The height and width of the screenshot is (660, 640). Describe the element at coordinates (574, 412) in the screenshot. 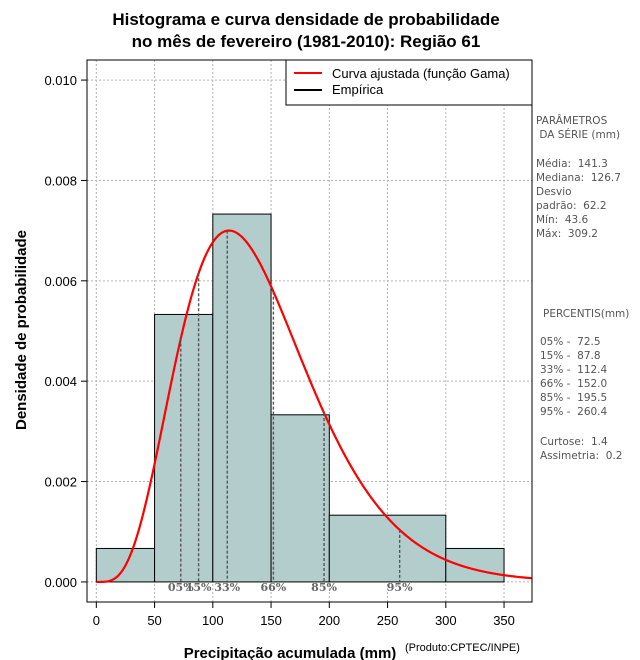

I see `percentile-95: 95% - 260.4` at that location.